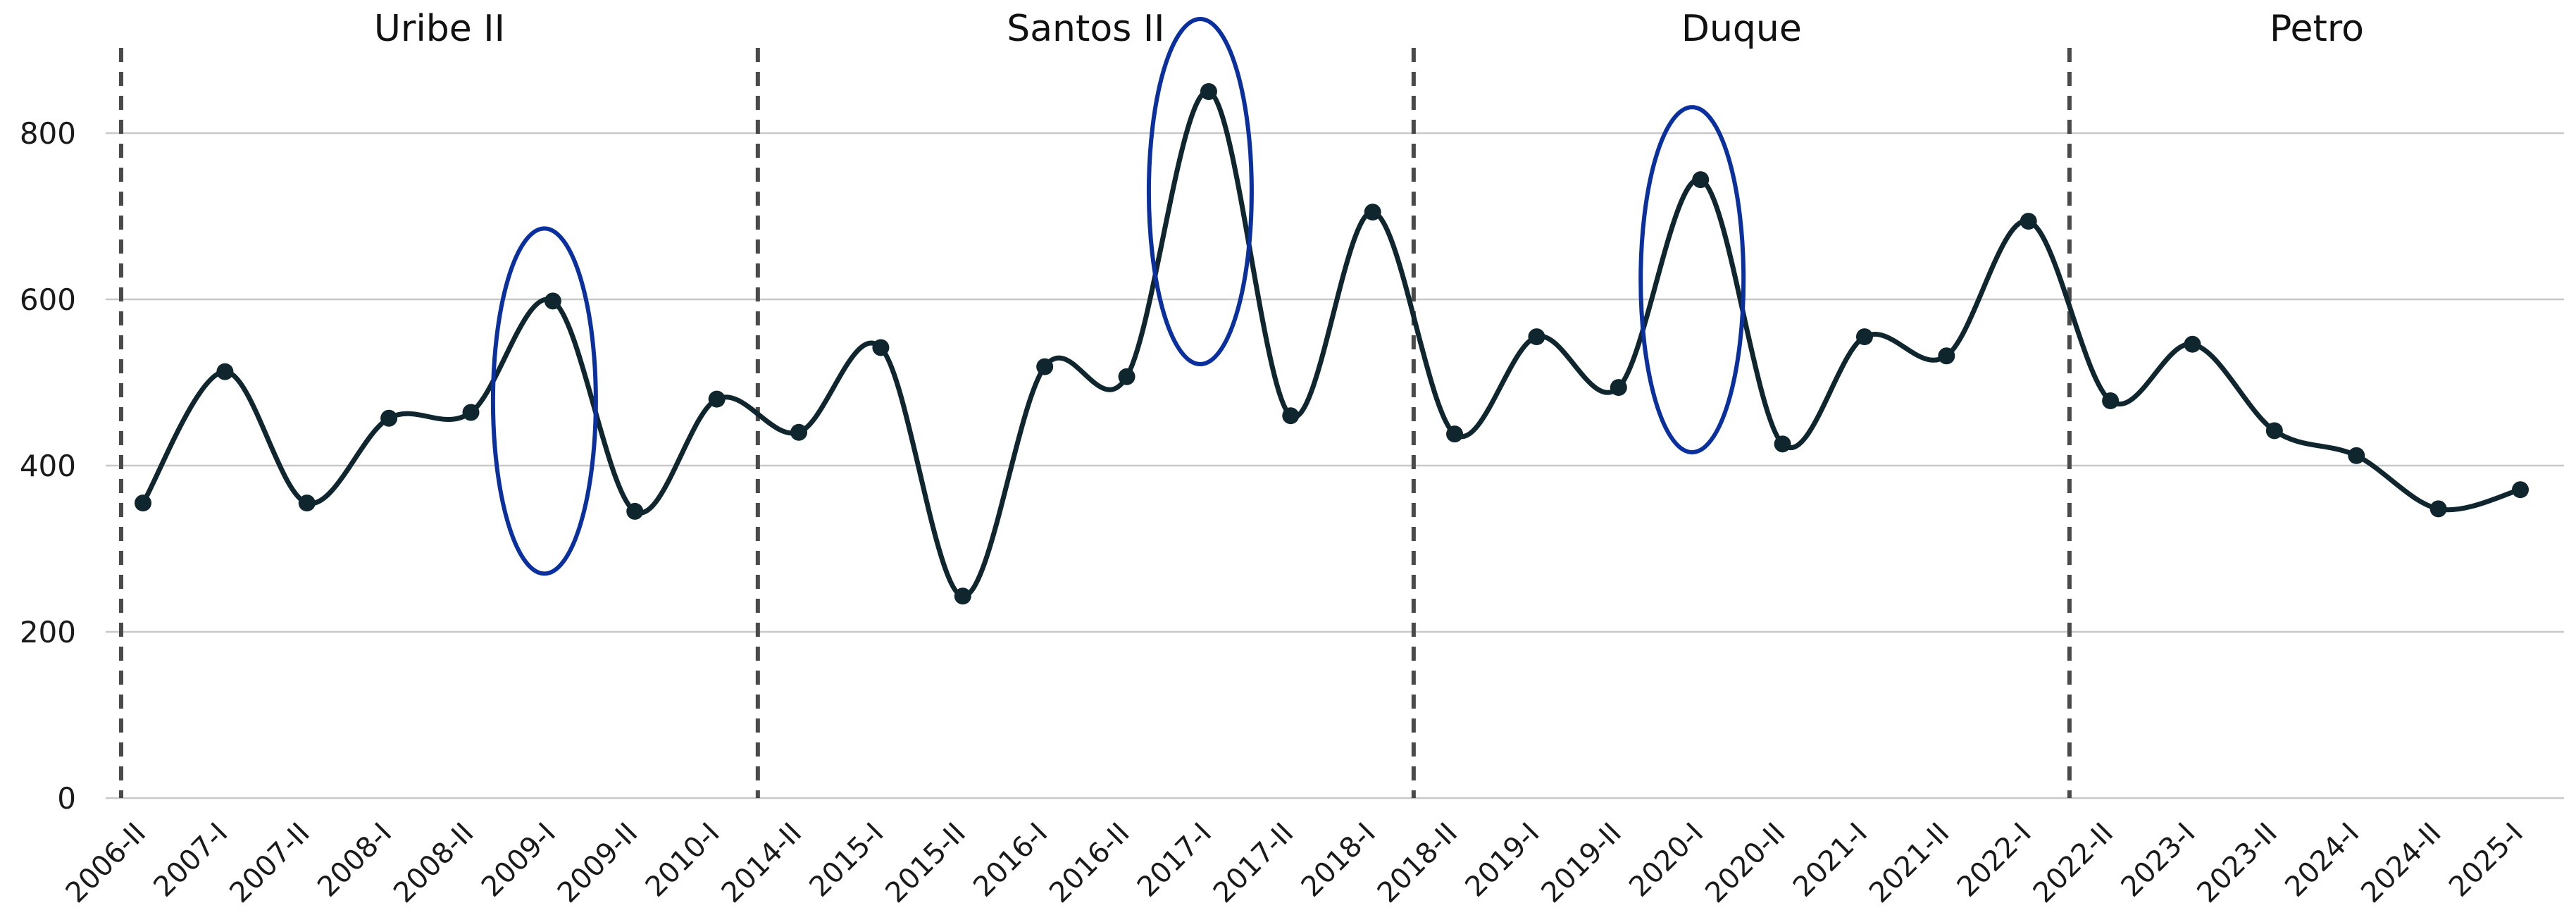 The image size is (2576, 915). I want to click on data-point-2017-II, so click(1291, 416).